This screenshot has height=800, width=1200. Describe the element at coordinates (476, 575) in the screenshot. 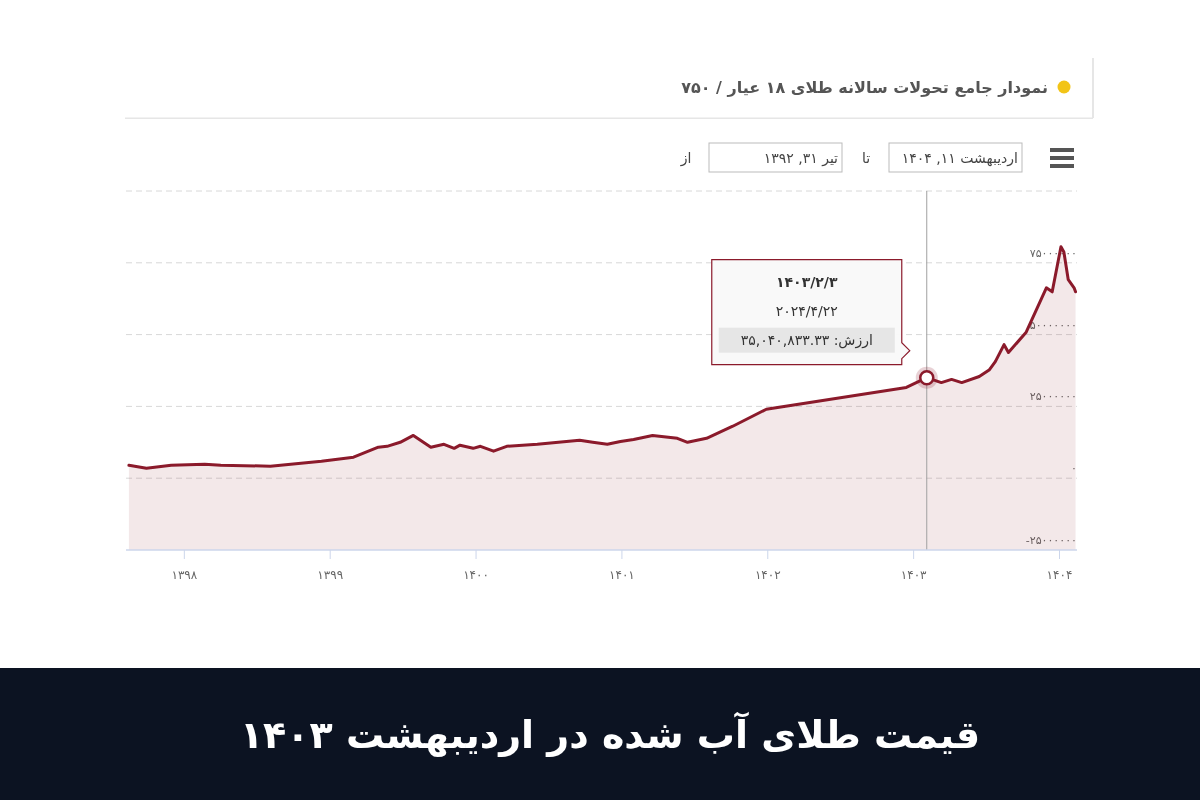

I see `x-tick-label: ۱۴۰۰` at that location.